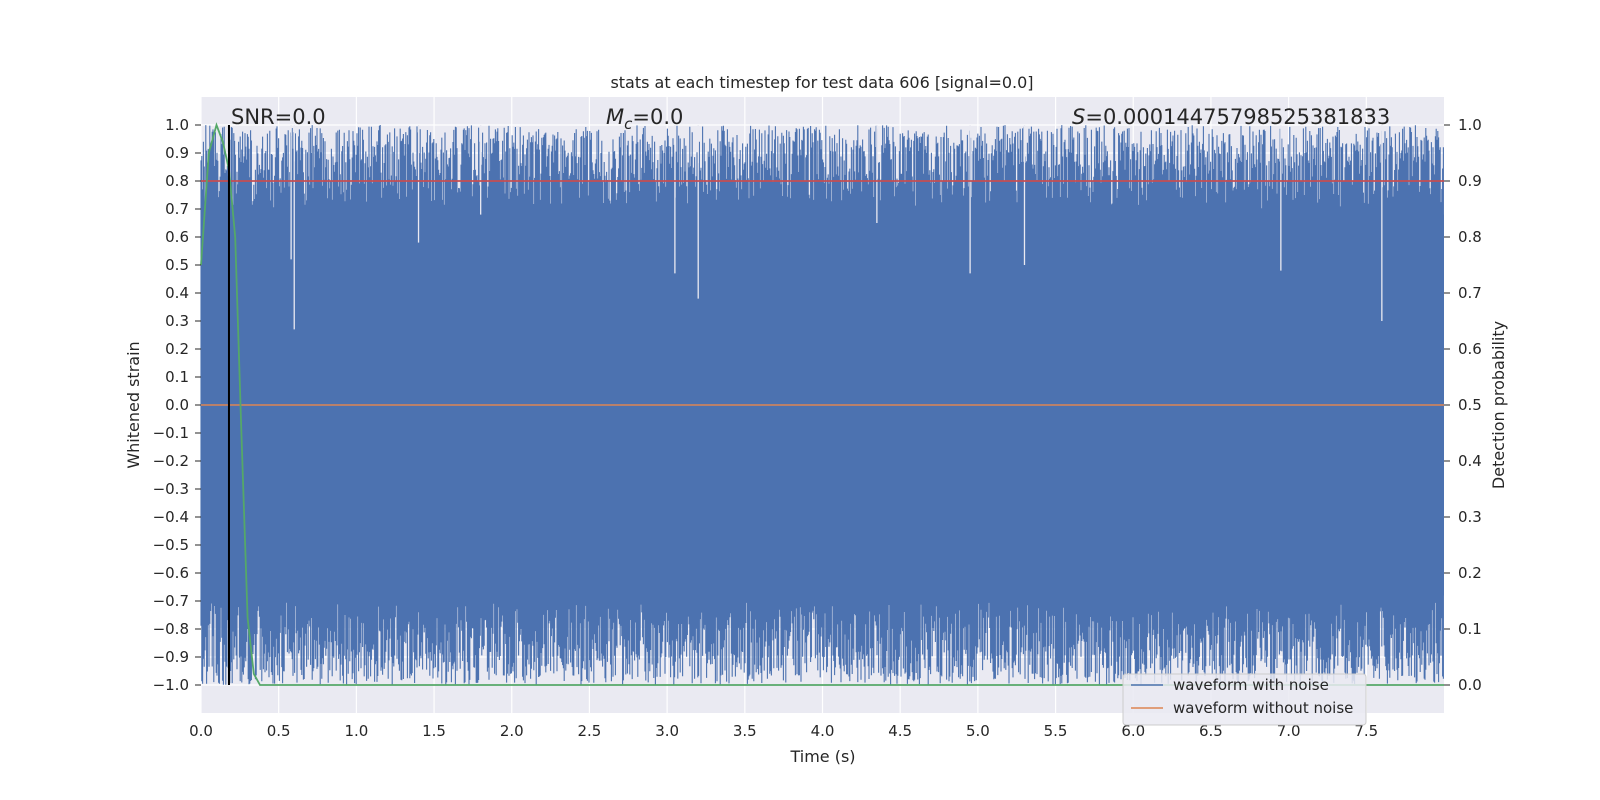 The image size is (1600, 800). What do you see at coordinates (1289, 731) in the screenshot?
I see `x-tick-label: 7.0` at bounding box center [1289, 731].